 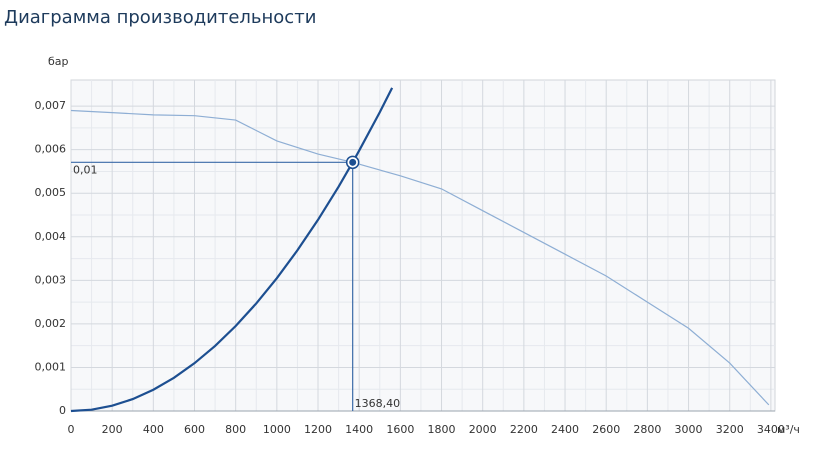 What do you see at coordinates (442, 429) in the screenshot?
I see `x-tick-label: 1800` at bounding box center [442, 429].